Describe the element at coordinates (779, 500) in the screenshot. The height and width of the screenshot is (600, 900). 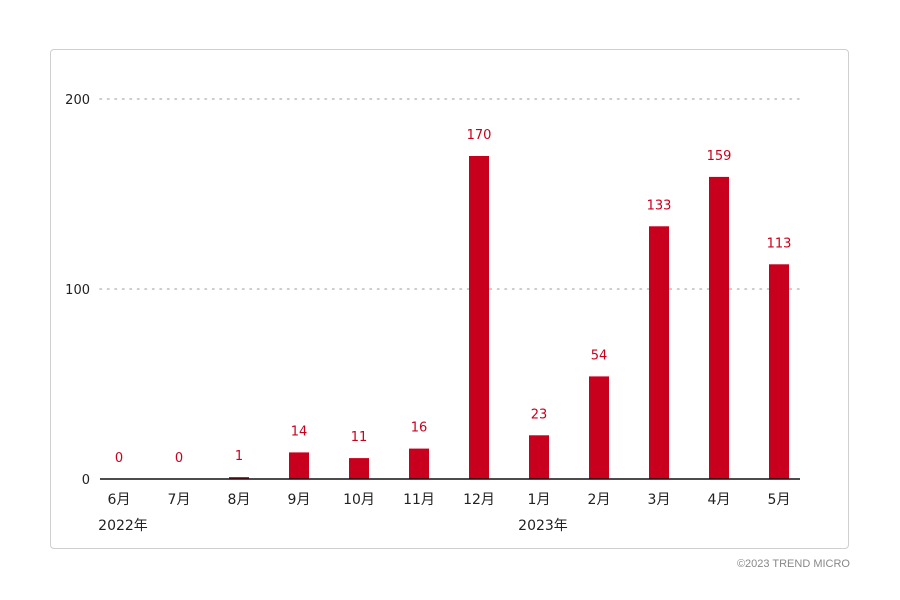
I see `x-tick-label: 5月` at that location.